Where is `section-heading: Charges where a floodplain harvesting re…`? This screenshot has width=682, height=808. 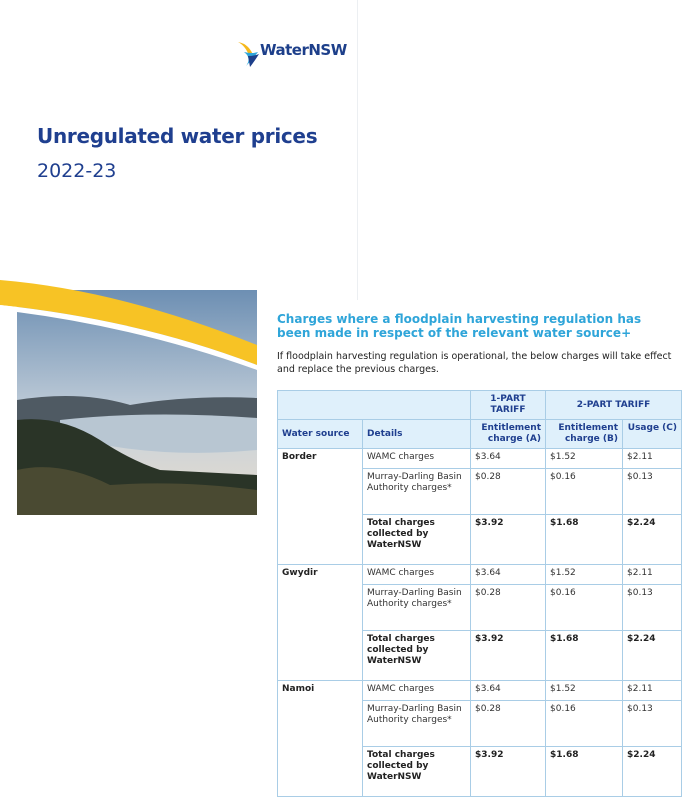
section-heading: Charges where a floodplain harvesting re… is located at coordinates (459, 326).